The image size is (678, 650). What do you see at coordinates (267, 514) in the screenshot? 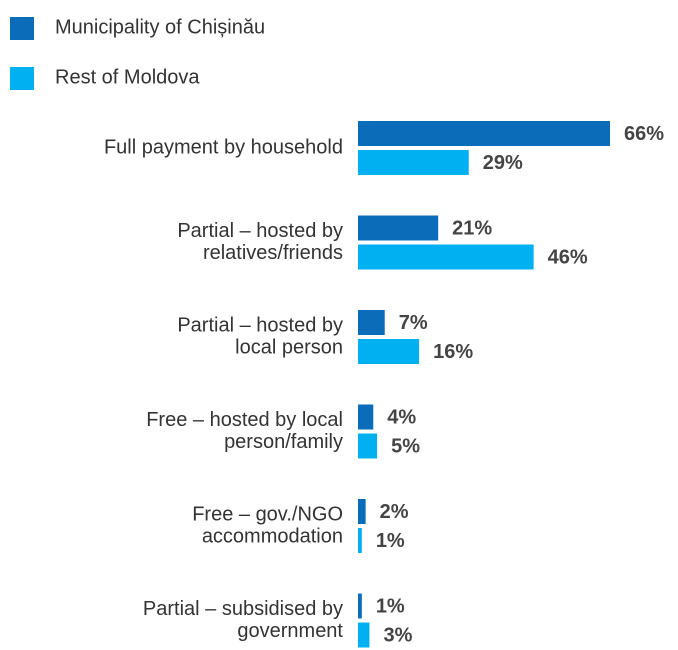
I see `category-label: Free – gov./NGO` at bounding box center [267, 514].